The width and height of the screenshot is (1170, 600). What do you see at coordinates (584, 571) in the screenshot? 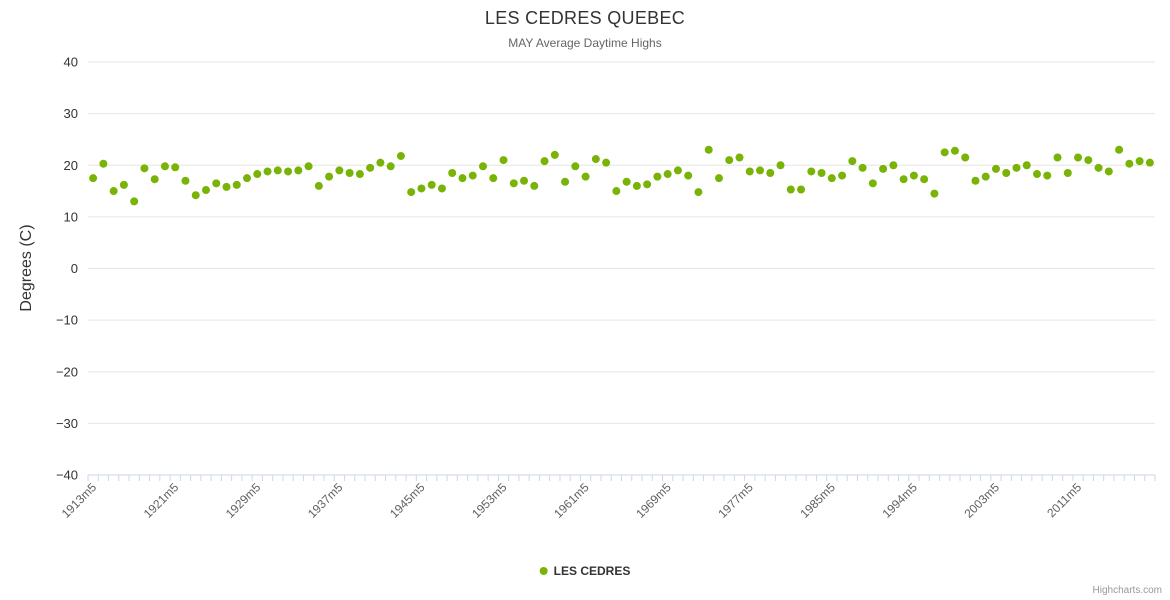
I see `legend-item: LES CEDRES` at bounding box center [584, 571].